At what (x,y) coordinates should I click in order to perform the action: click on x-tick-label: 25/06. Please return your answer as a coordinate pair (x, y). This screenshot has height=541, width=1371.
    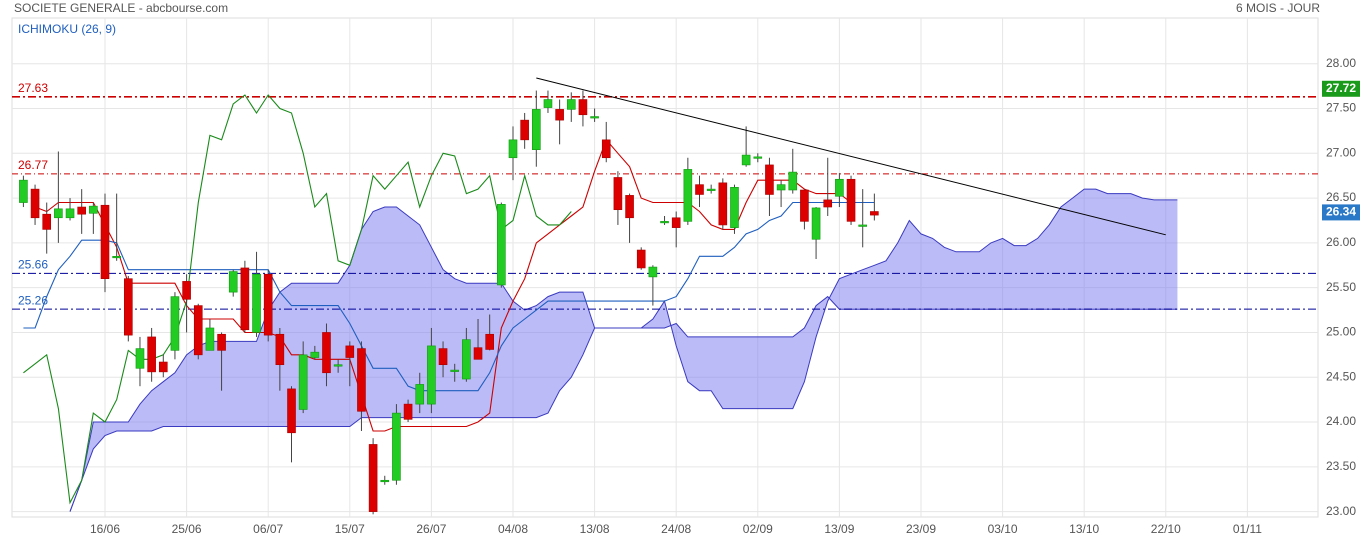
    Looking at the image, I should click on (187, 529).